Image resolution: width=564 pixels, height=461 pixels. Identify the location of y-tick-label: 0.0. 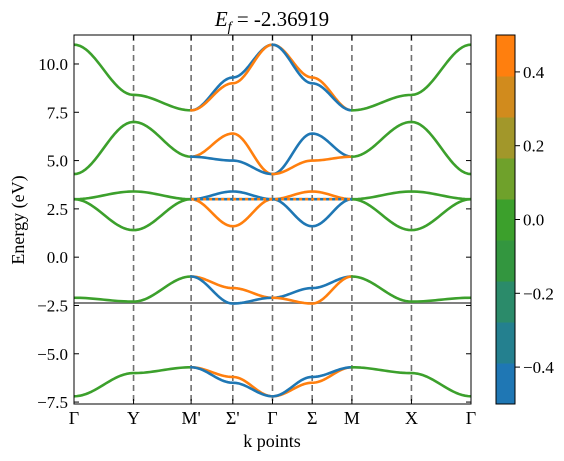
(57, 257).